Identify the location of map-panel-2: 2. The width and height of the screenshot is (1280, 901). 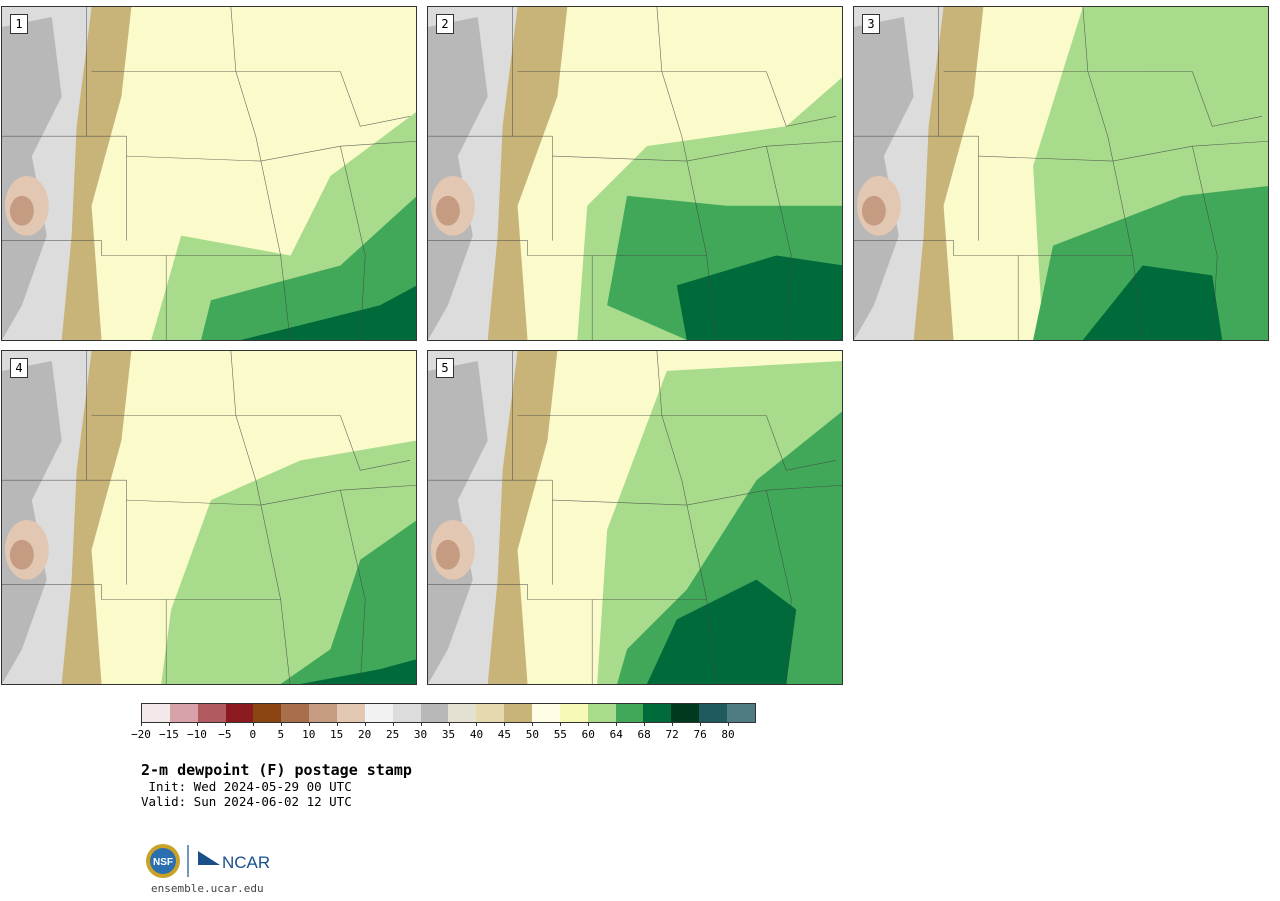
(635, 173).